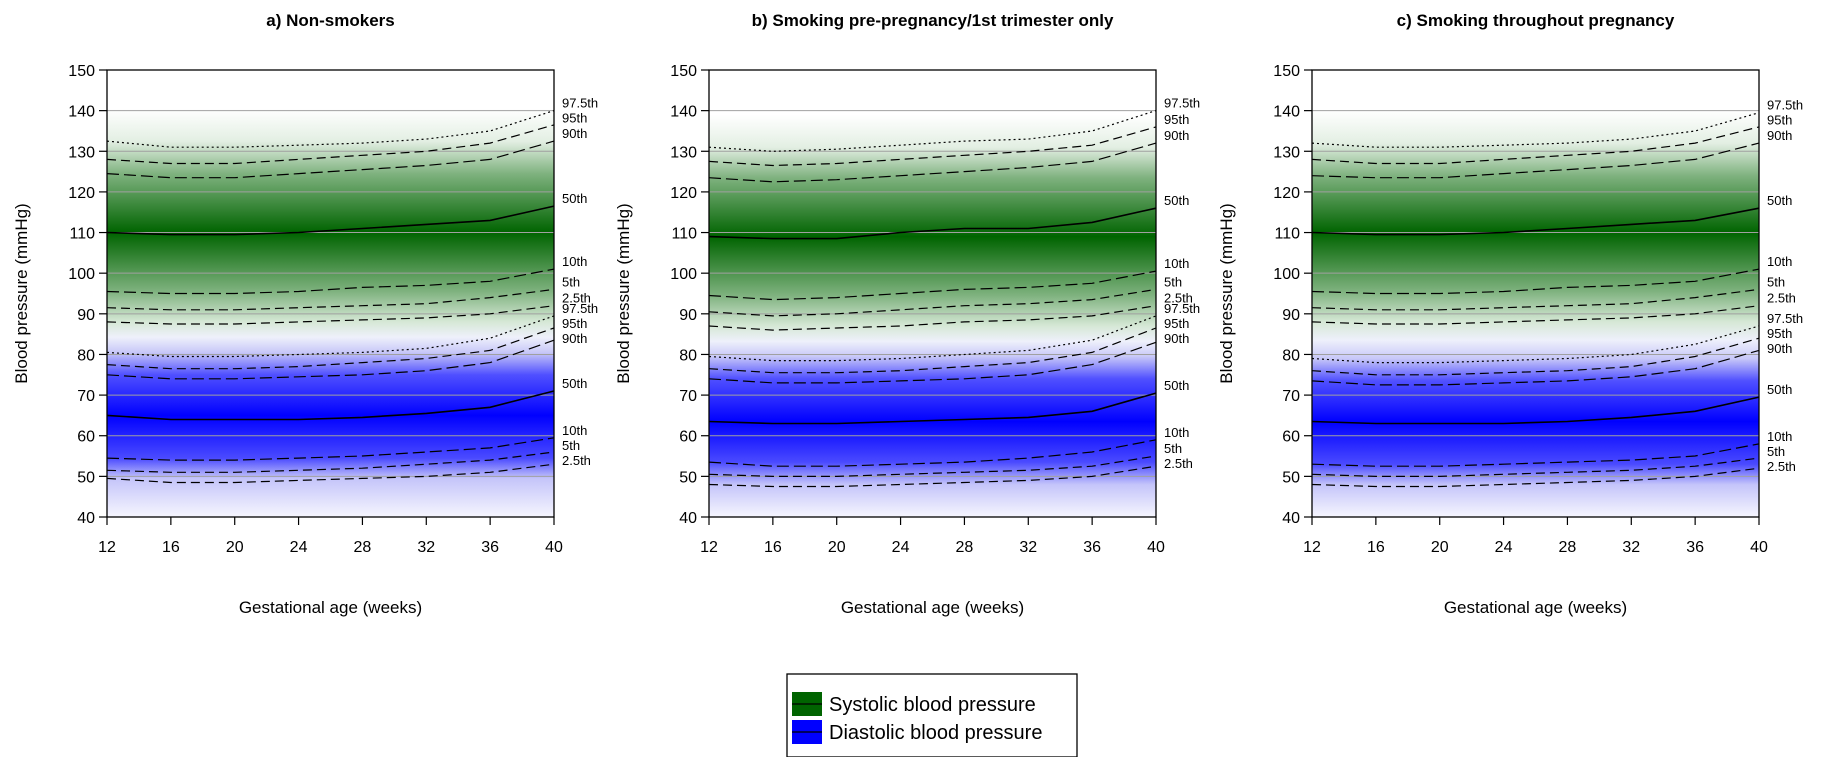  I want to click on y-tick-label: 150, so click(683, 71).